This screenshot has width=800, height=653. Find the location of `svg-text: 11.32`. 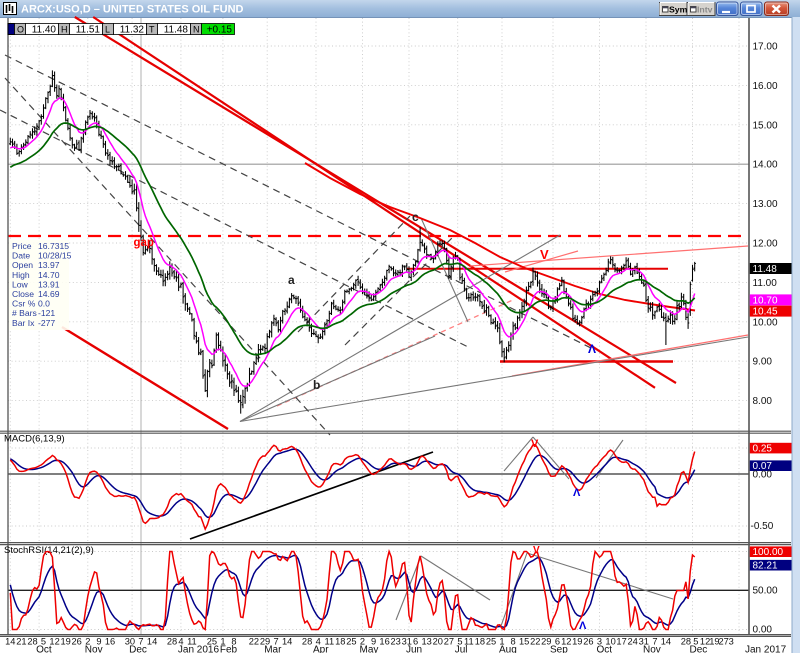

svg-text: 11.32 is located at coordinates (132, 30).